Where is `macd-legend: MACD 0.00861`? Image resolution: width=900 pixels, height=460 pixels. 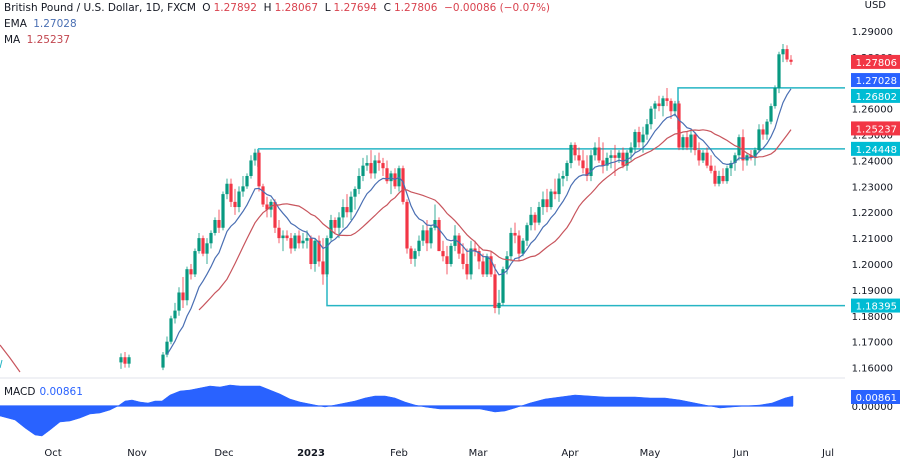 macd-legend: MACD 0.00861 is located at coordinates (43, 392).